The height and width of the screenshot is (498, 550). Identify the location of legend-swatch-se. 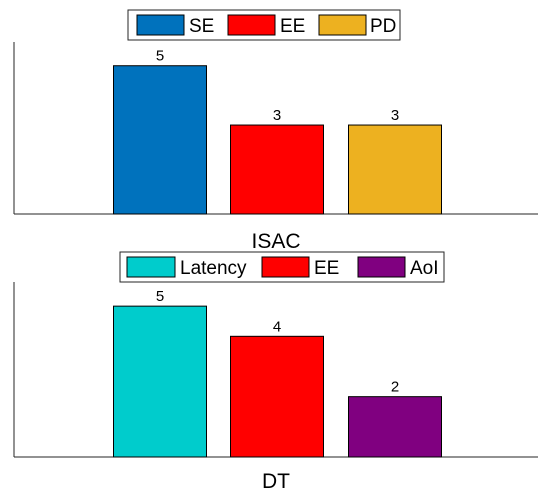
(160, 25).